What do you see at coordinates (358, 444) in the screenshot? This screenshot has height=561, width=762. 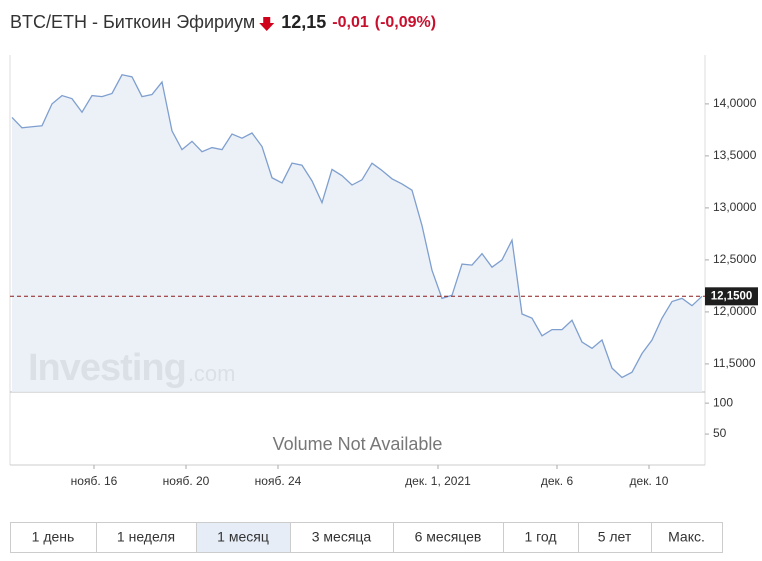 I see `volume-note: Volume Not Available` at bounding box center [358, 444].